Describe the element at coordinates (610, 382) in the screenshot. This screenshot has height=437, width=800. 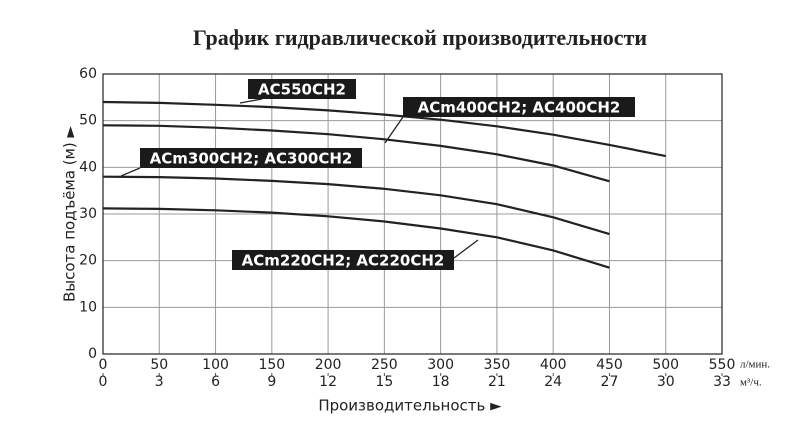
I see `x2-tick-label: 27` at that location.